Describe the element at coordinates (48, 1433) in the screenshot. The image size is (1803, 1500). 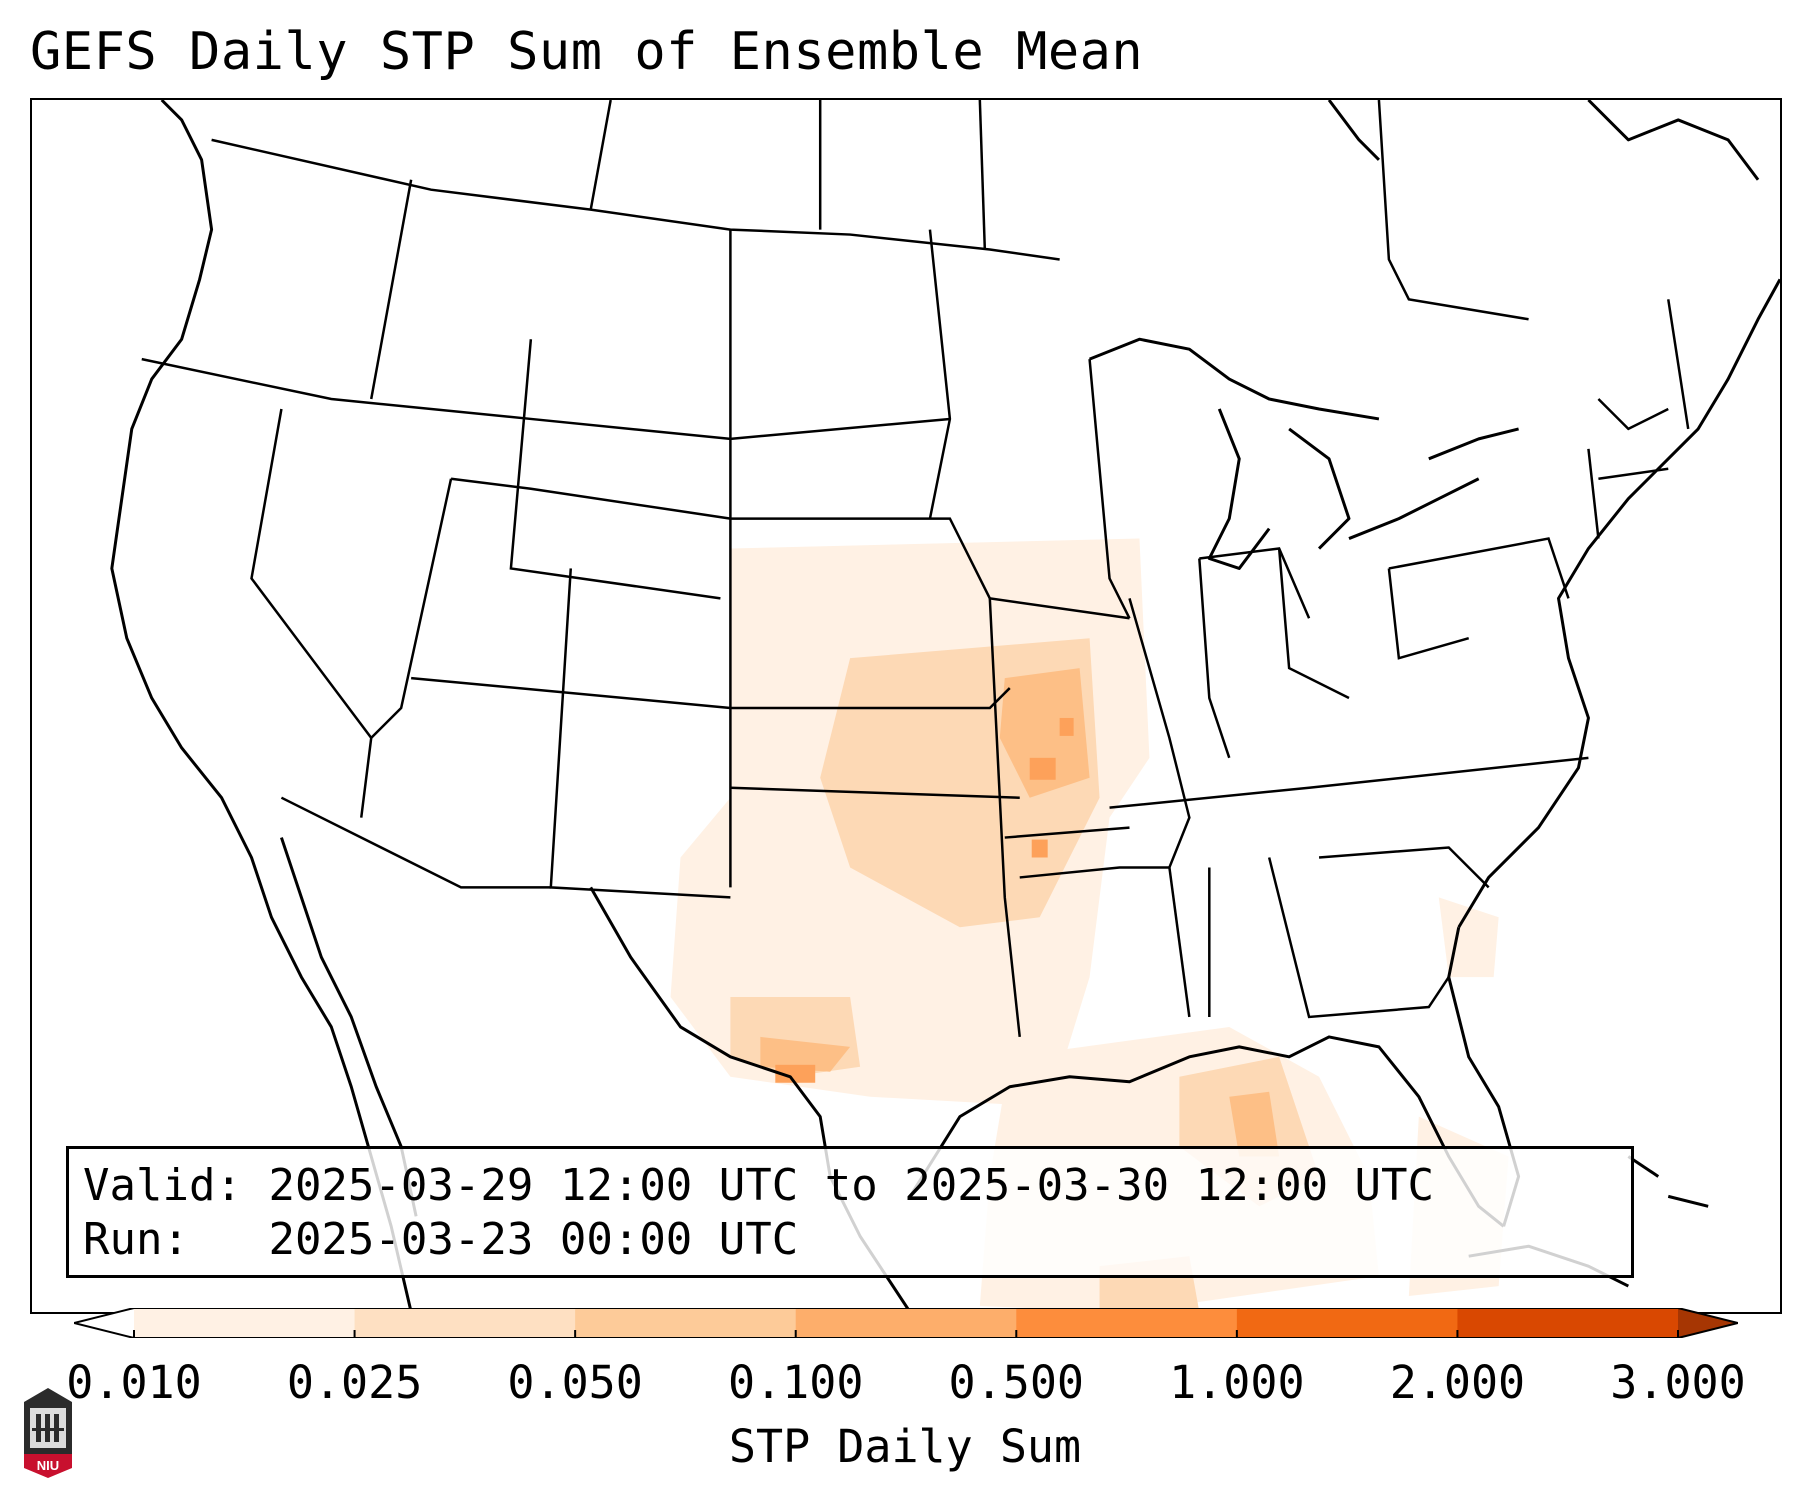
I see `niu-logo: NIU` at that location.